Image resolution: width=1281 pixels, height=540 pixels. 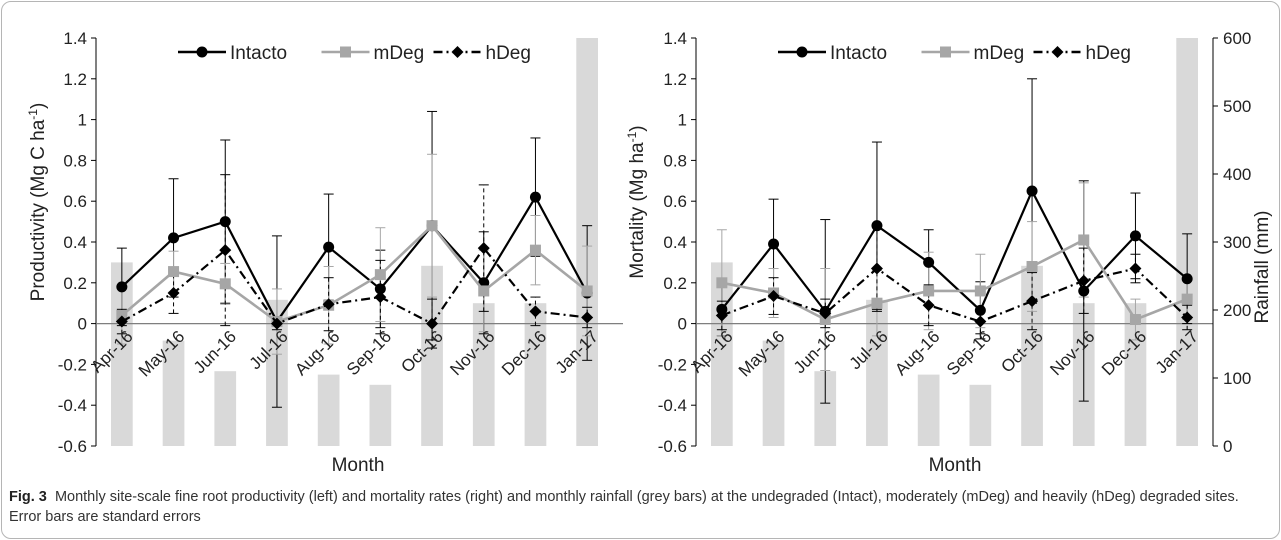 What do you see at coordinates (38, 210) in the screenshot?
I see `y-axis-title-main: Productivity (Mg C ha` at bounding box center [38, 210].